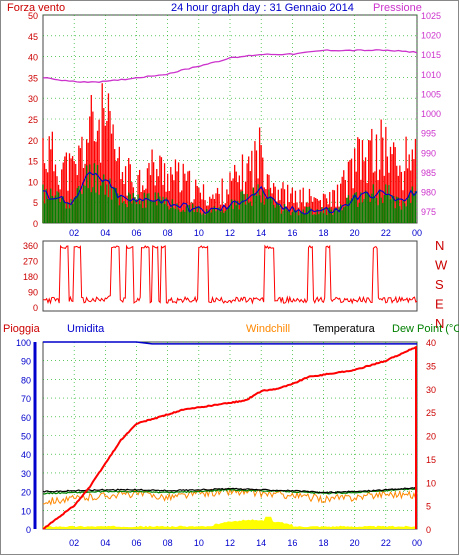  I want to click on humidity-axis-ticks: 0 10 20 30 40 50 60 70 80 90 100, so click(26, 436).